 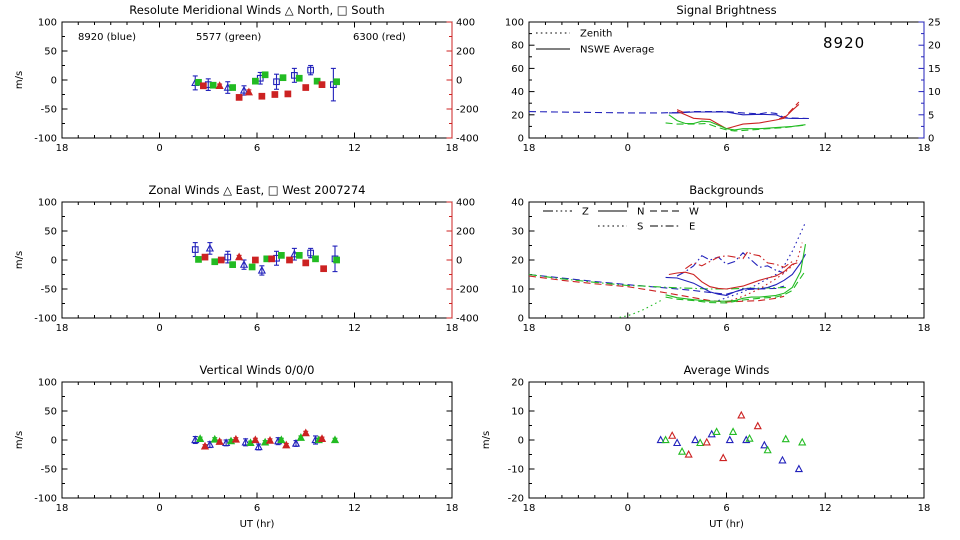 What do you see at coordinates (934, 46) in the screenshot?
I see `right-tick-label: 20` at bounding box center [934, 46].